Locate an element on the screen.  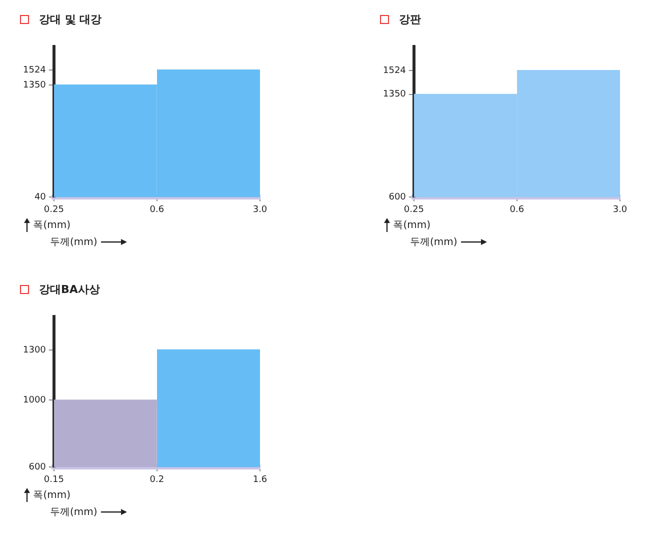
chart-title: 강판 is located at coordinates (410, 19).